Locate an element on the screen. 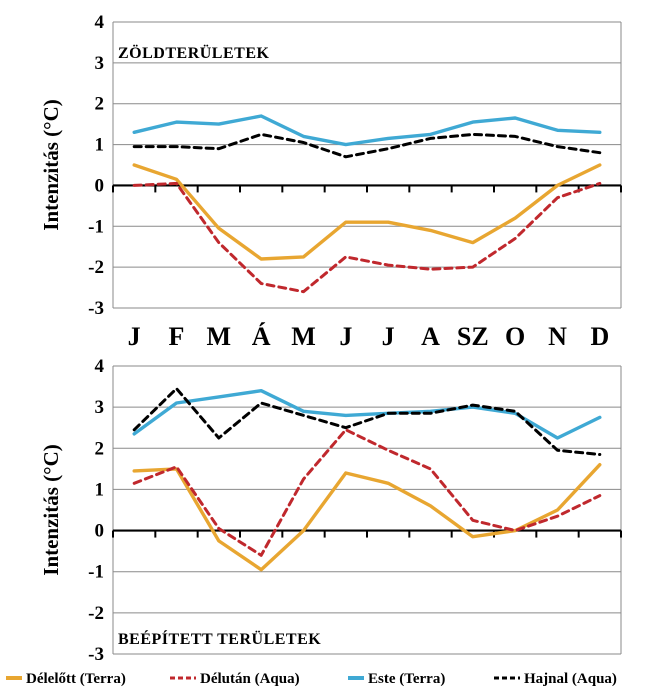 This screenshot has width=662, height=698. x-tick-label: N is located at coordinates (557, 336).